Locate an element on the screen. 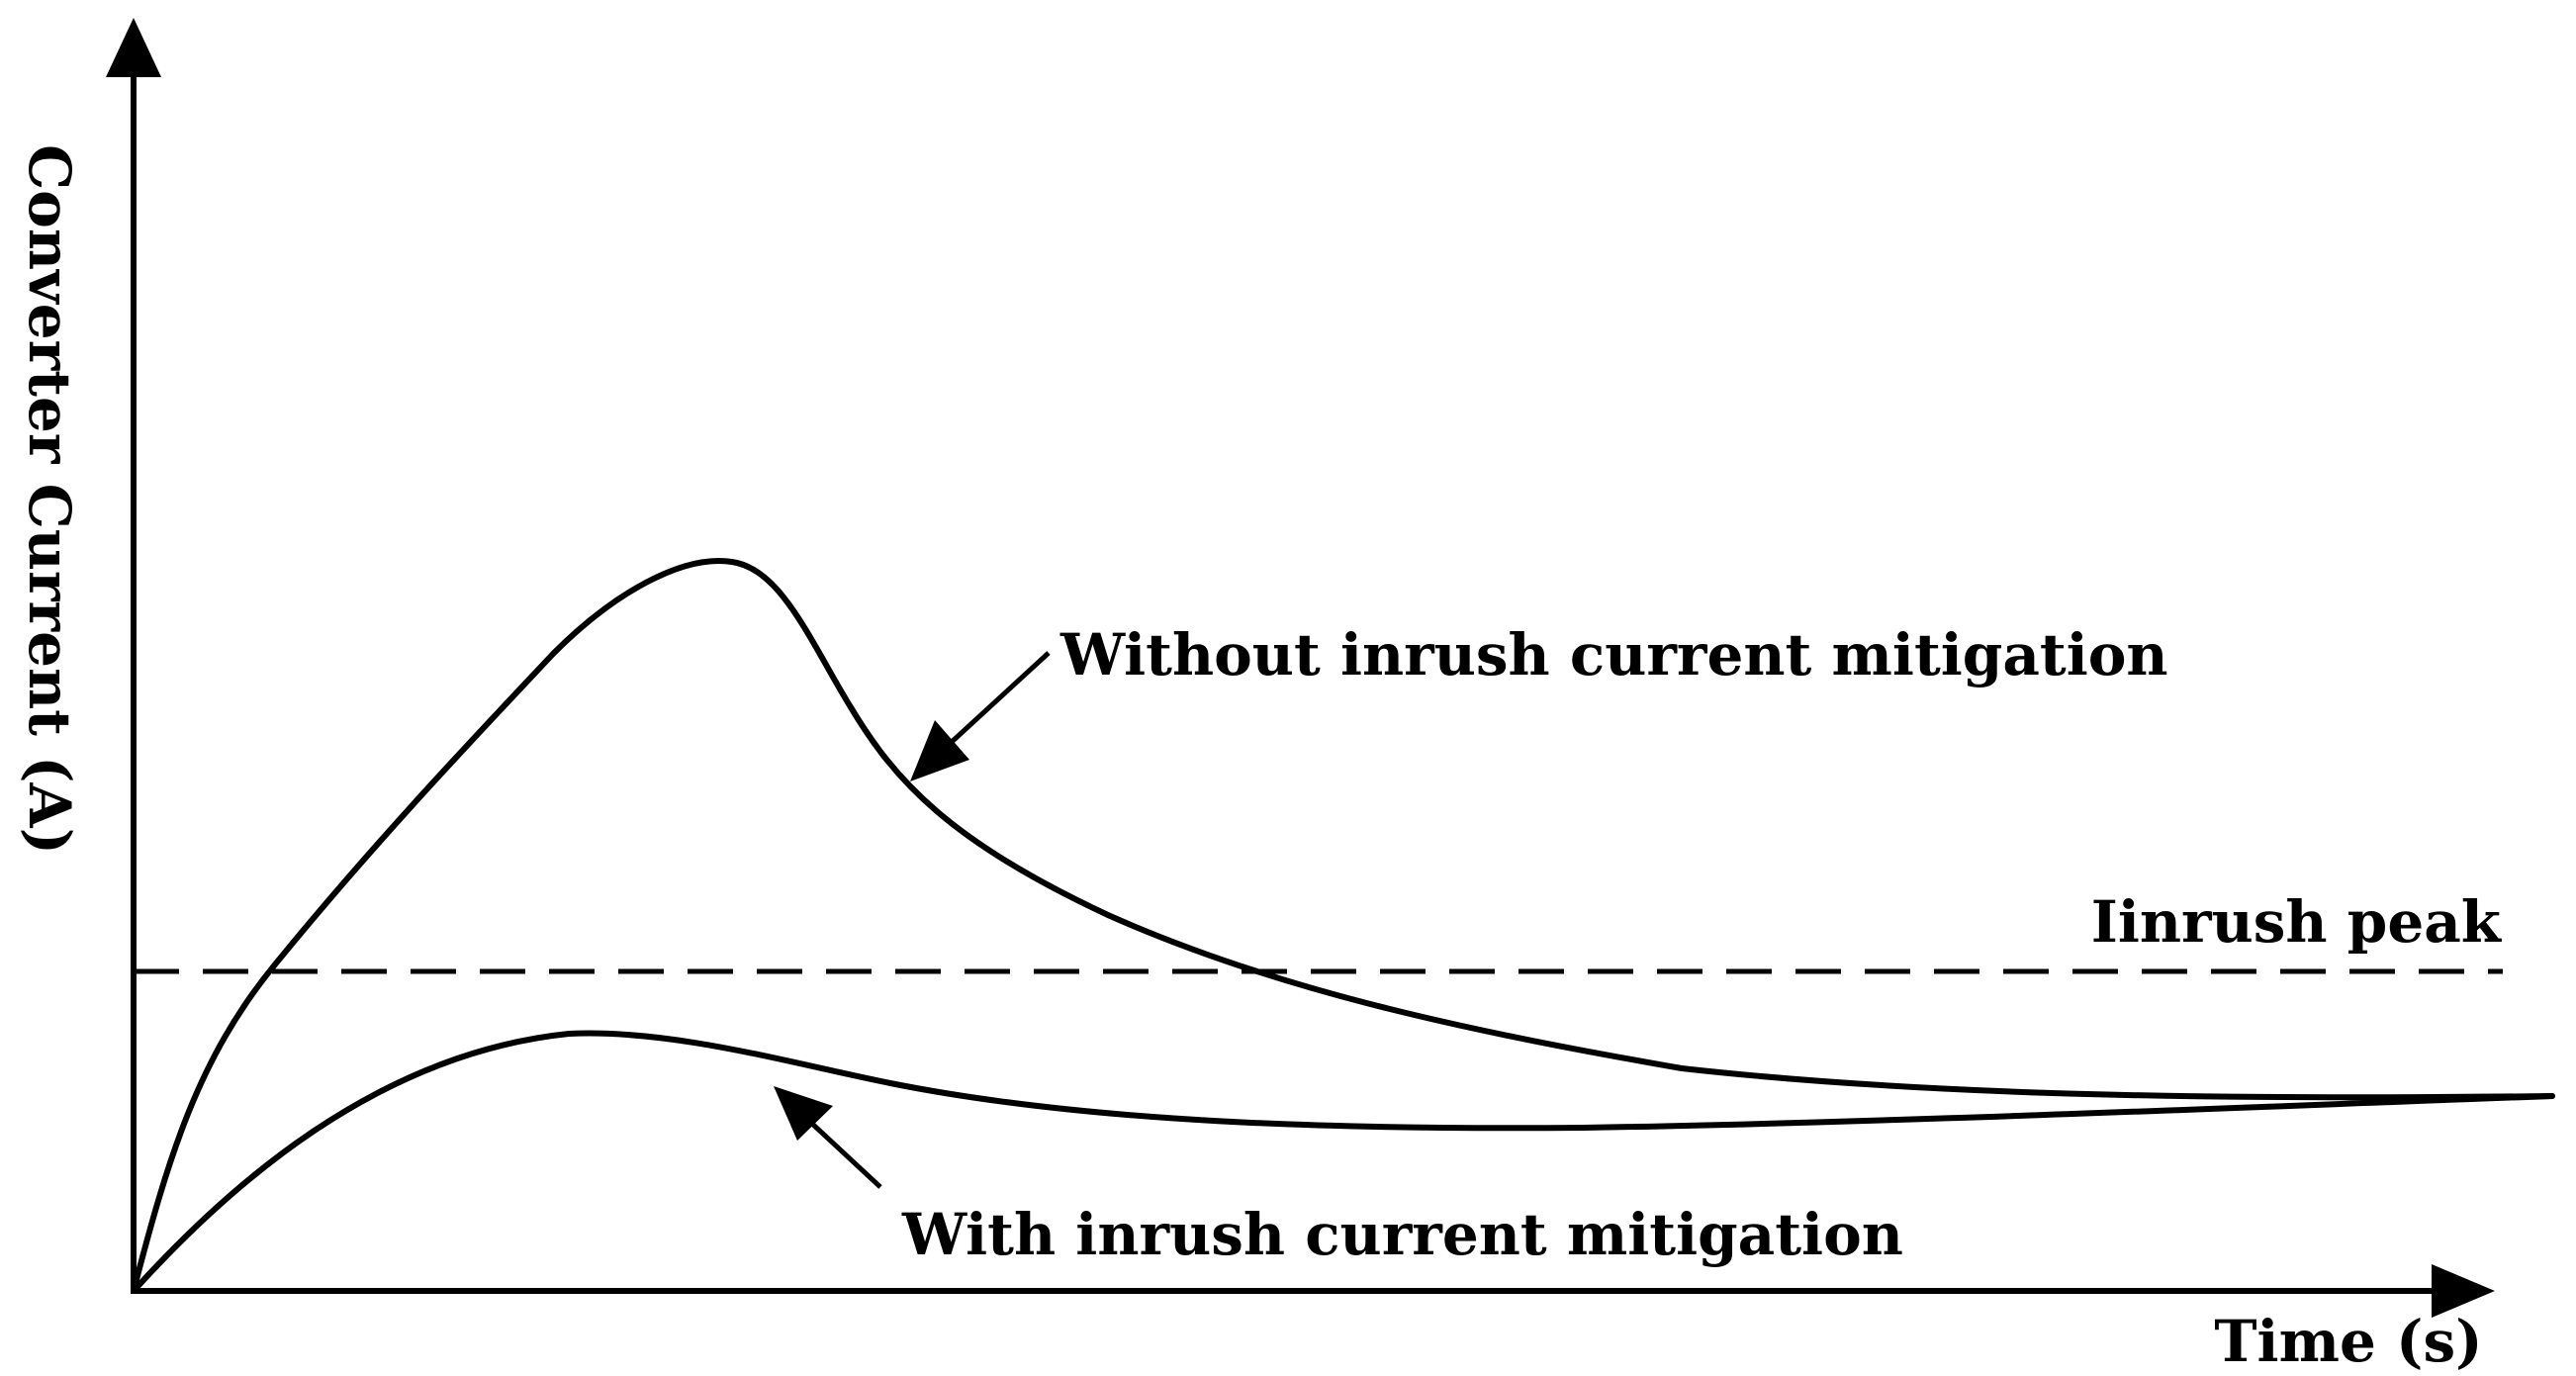  with-mitigation-pointer-head is located at coordinates (804, 1113).